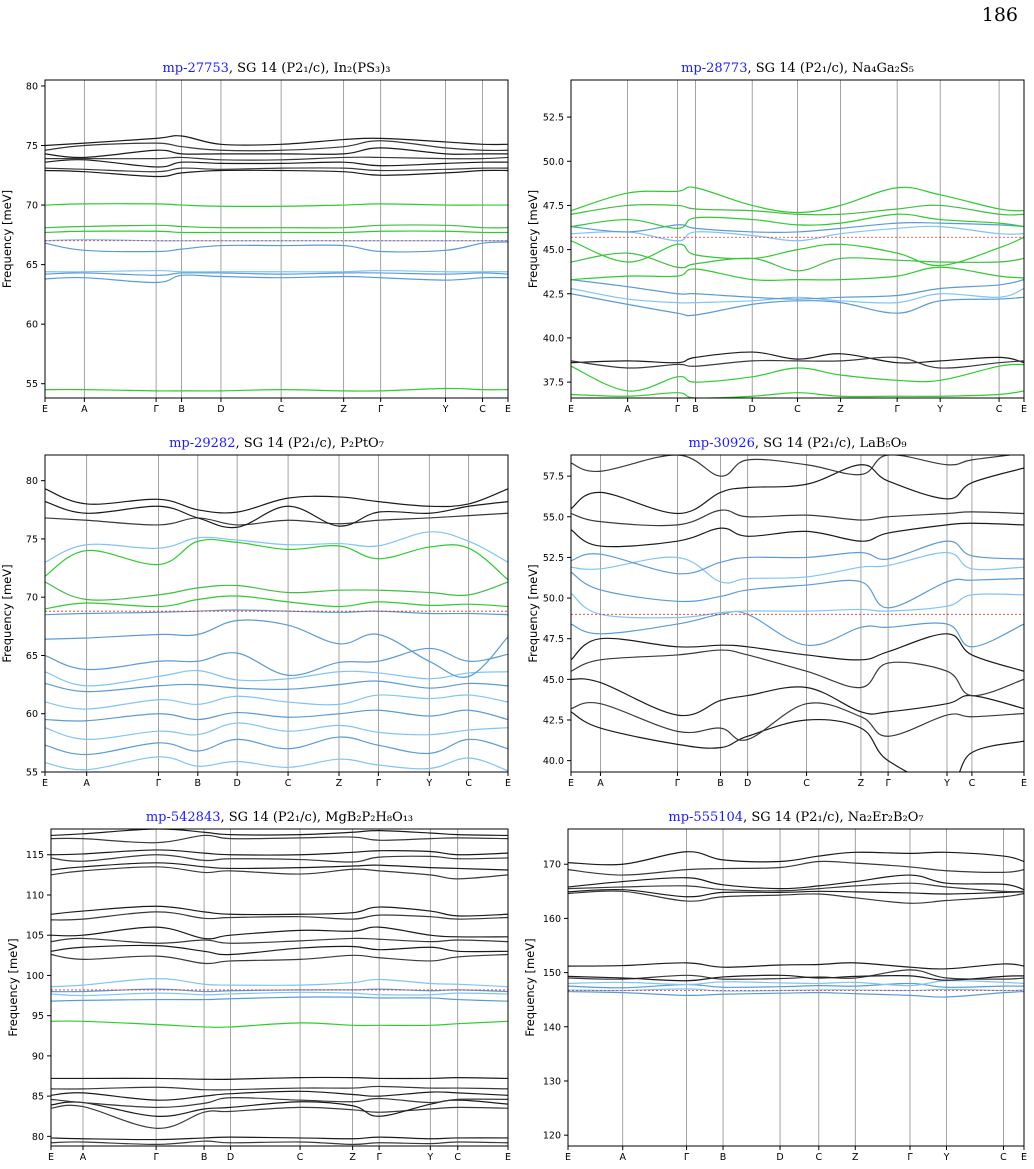 The height and width of the screenshot is (1169, 1034). What do you see at coordinates (35, 855) in the screenshot?
I see `y-tick-label: 115` at bounding box center [35, 855].